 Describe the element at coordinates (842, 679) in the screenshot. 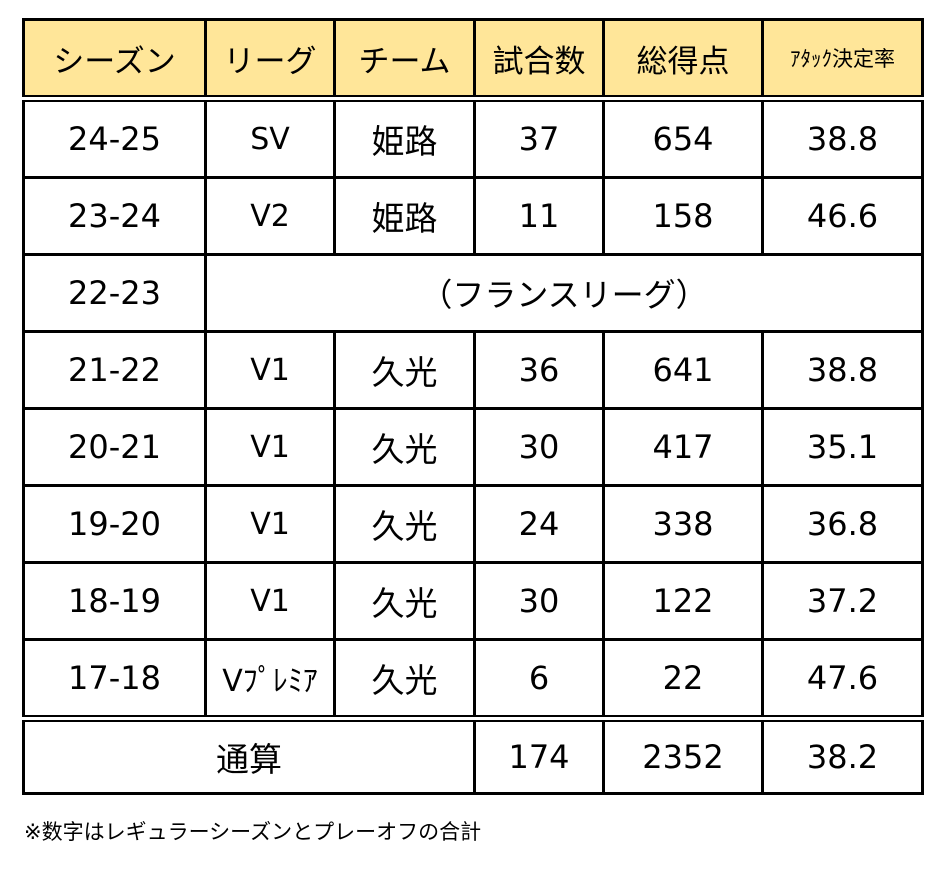

I see `attack-rate-cell: 47.6` at that location.